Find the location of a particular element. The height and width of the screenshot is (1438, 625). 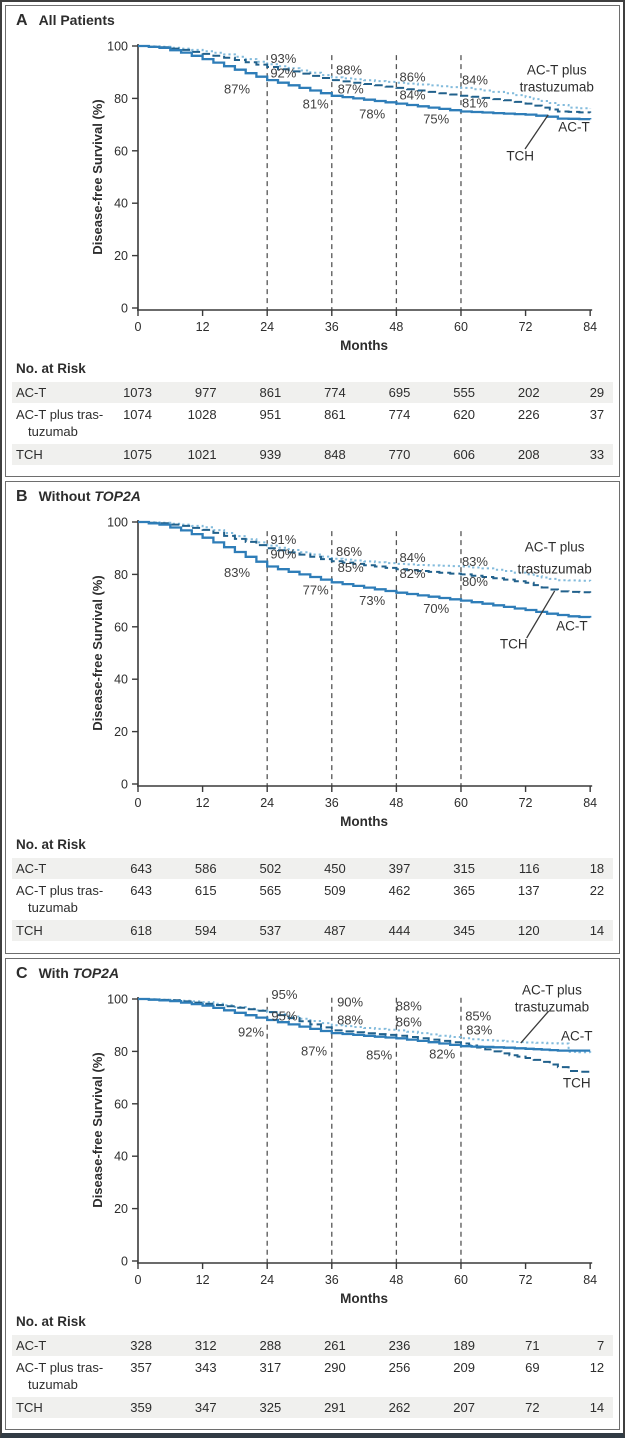

panel-a-title: All Patients is located at coordinates (76, 20).